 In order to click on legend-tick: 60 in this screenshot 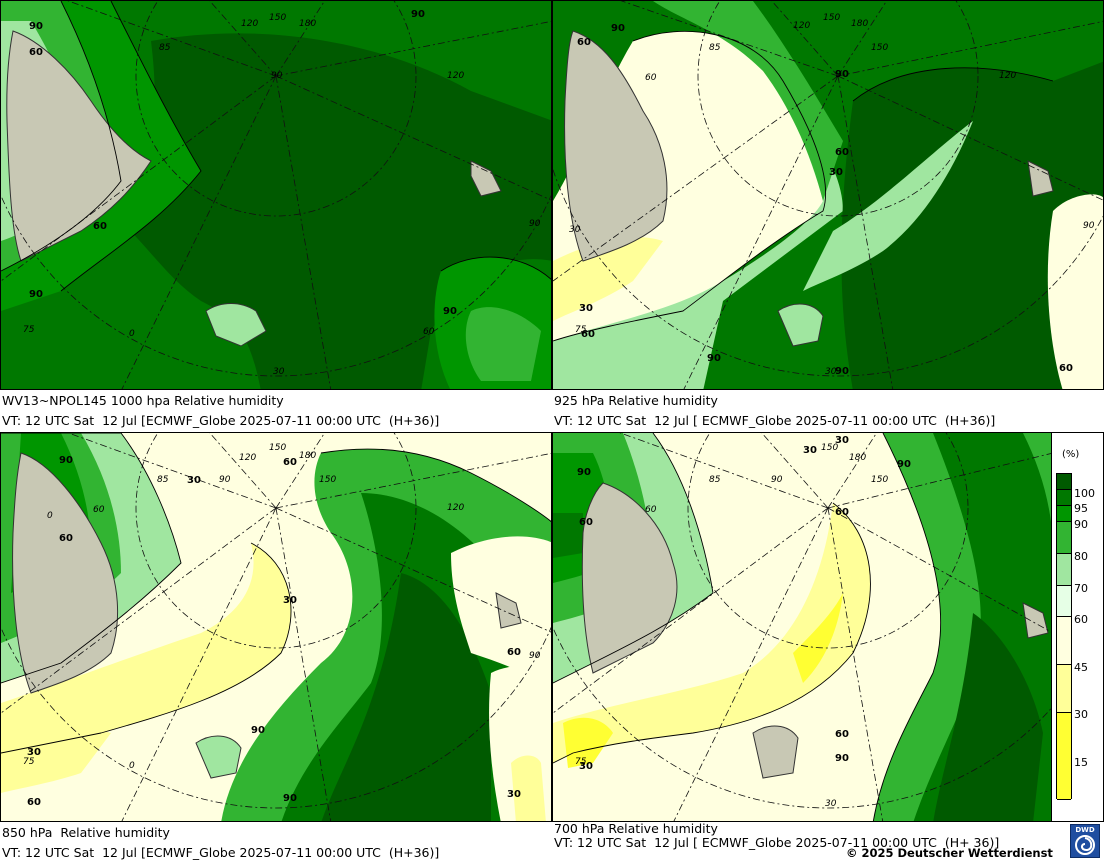, I will do `click(1081, 619)`.